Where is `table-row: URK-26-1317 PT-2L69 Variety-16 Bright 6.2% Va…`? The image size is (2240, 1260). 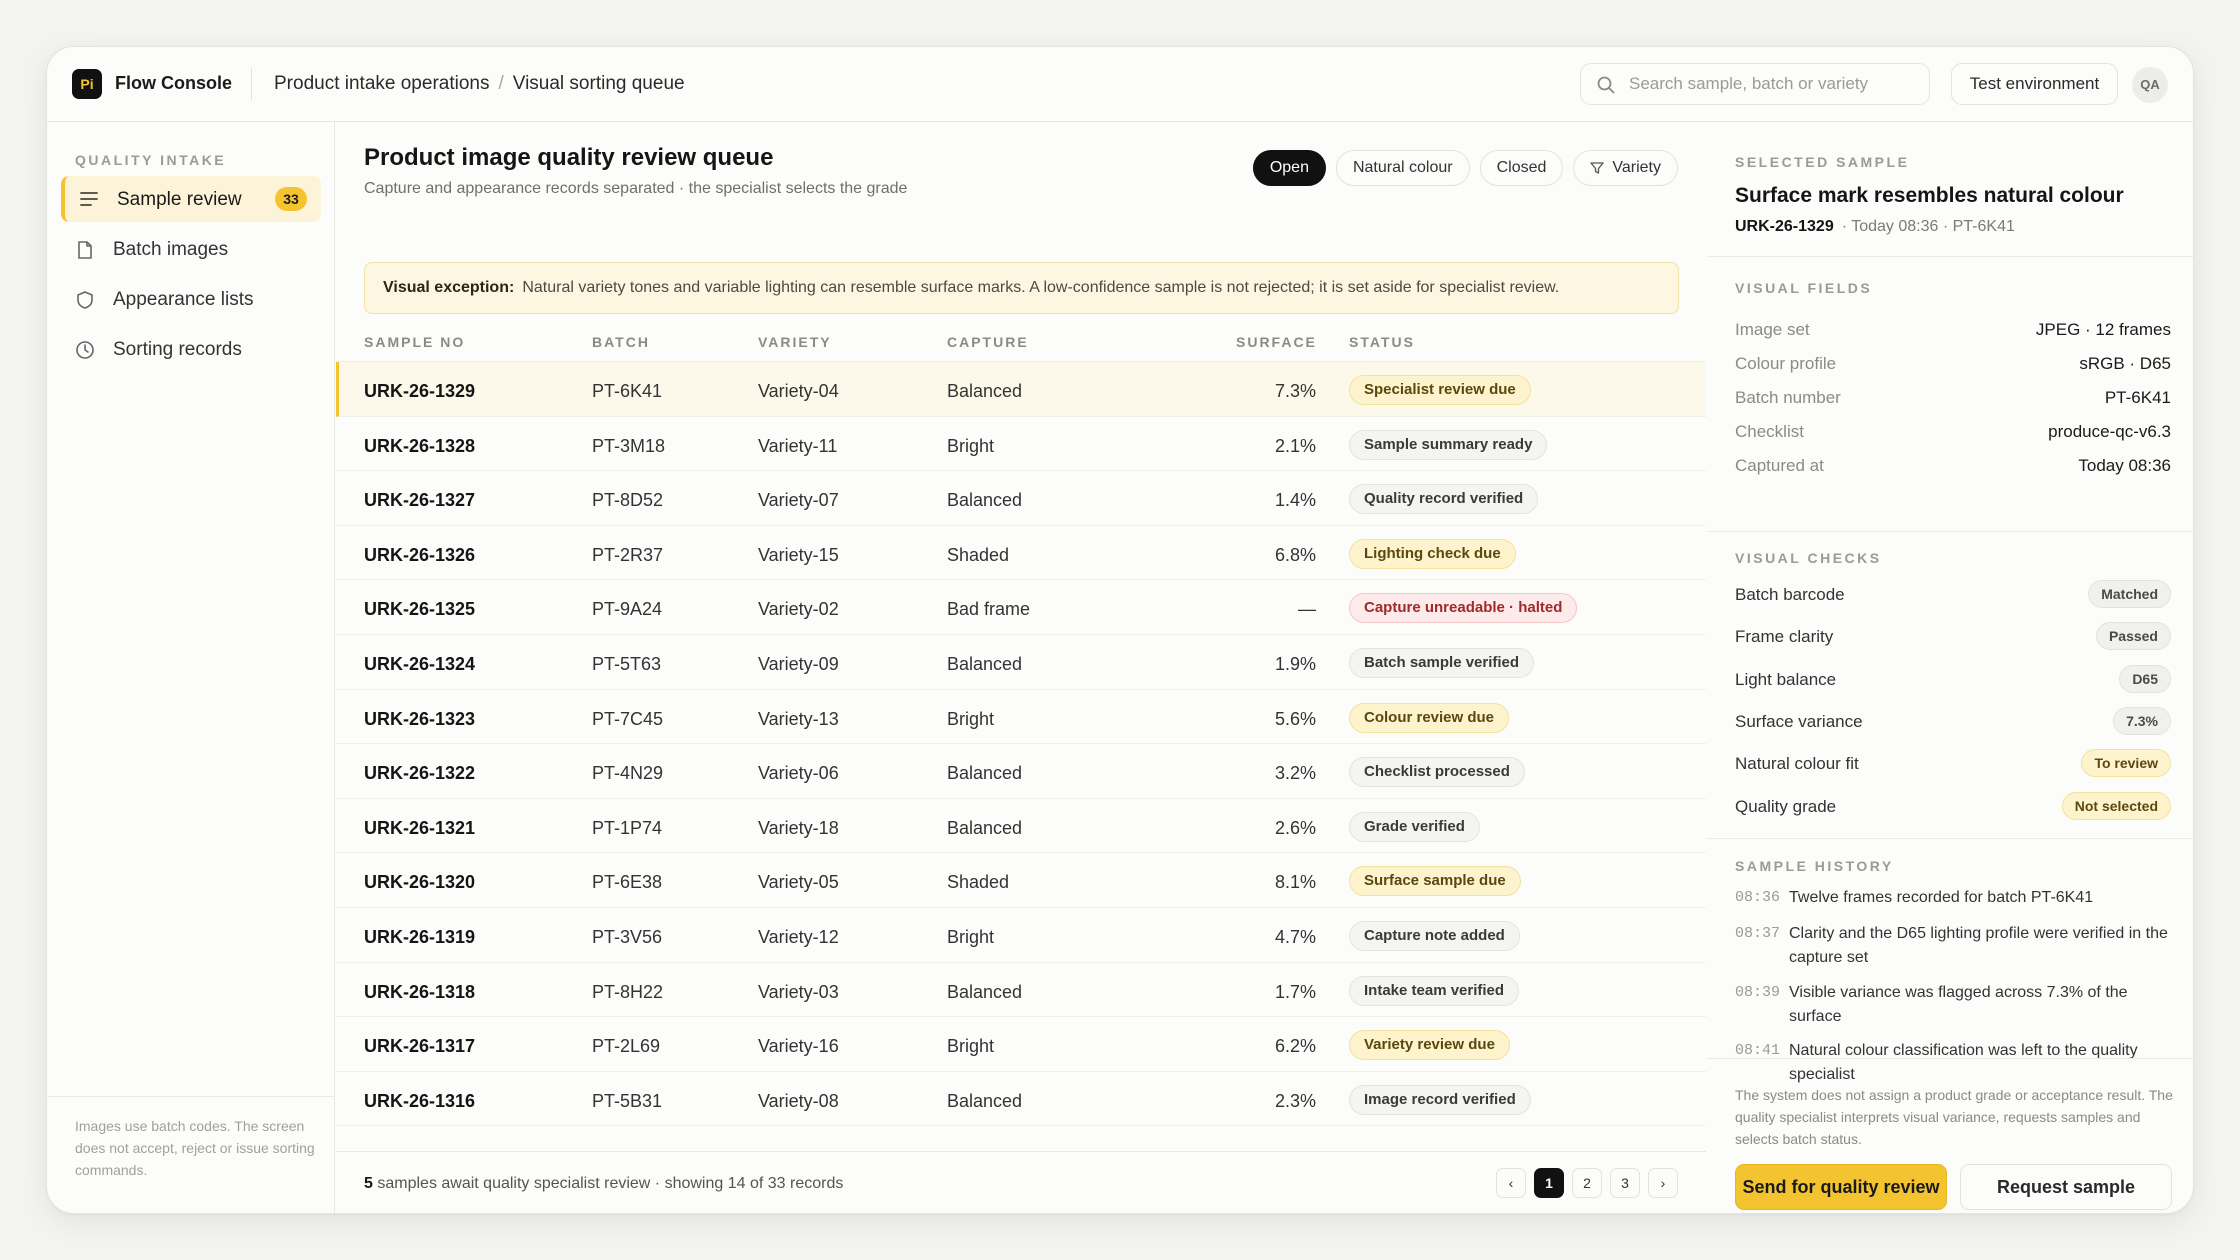
table-row: URK-26-1317 PT-2L69 Variety-16 Bright 6.2% Va… is located at coordinates (1021, 1044).